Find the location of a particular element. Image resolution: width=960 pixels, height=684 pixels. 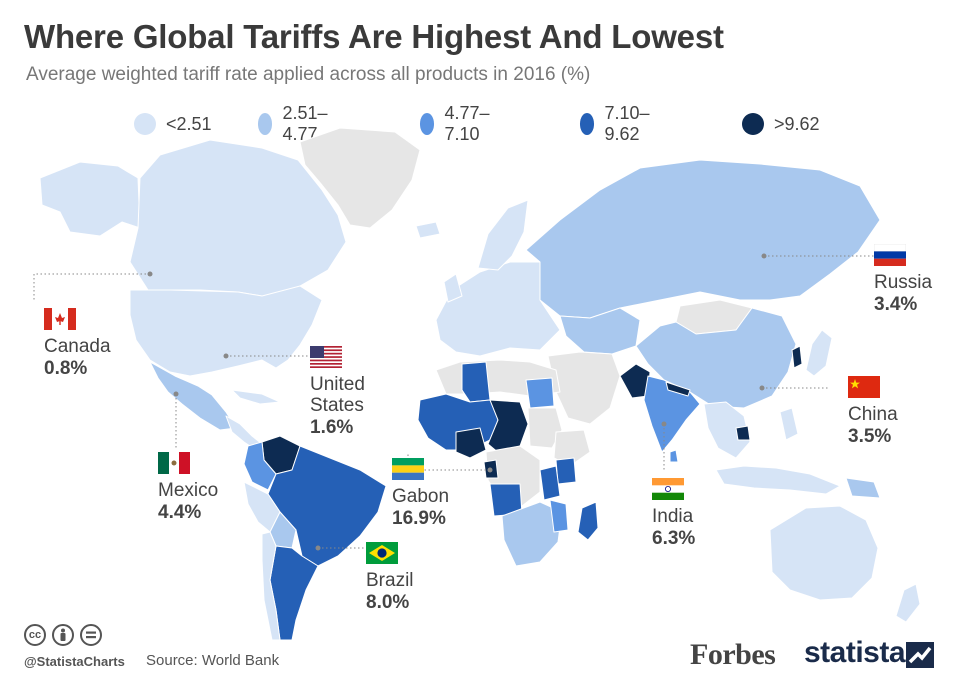

mexico-flag-icon is located at coordinates (174, 463).